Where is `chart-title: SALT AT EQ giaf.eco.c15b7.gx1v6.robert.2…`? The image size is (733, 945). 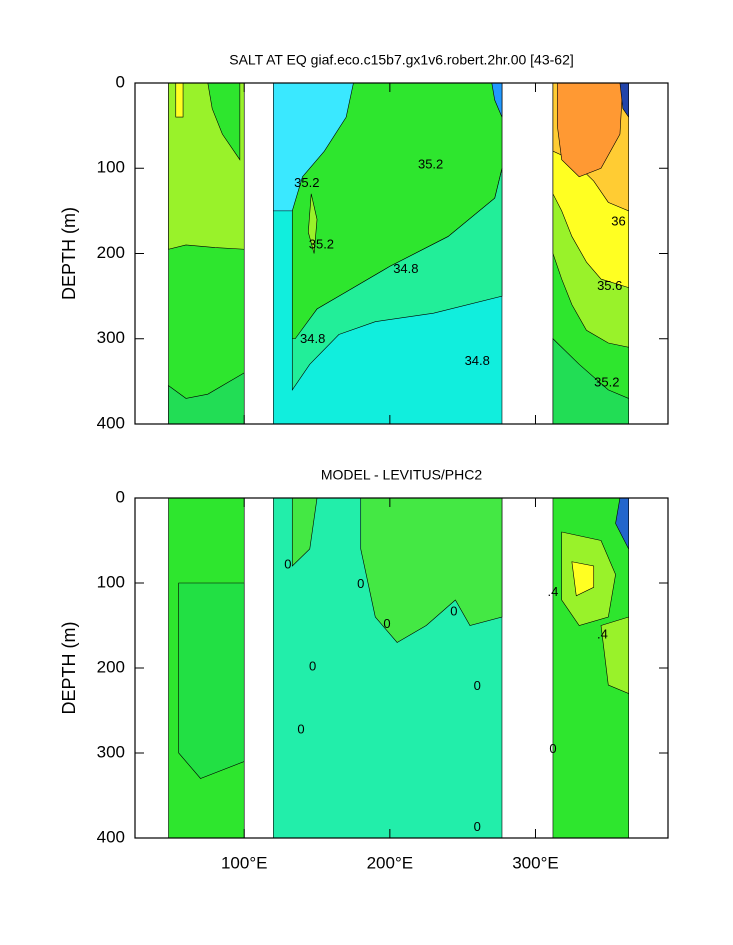
chart-title: SALT AT EQ giaf.eco.c15b7.gx1v6.robert.2… is located at coordinates (401, 60).